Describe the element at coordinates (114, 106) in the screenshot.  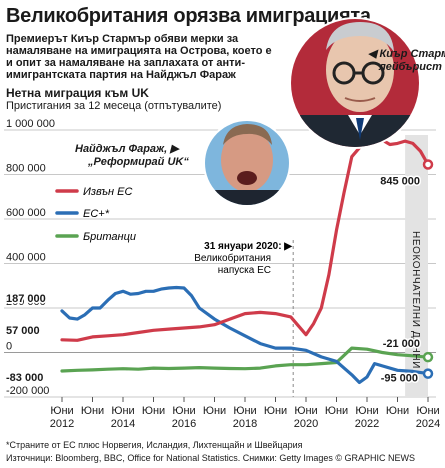
I see `chart-subtitle: Пристигания за 12 месеца (отпътувалите)` at that location.